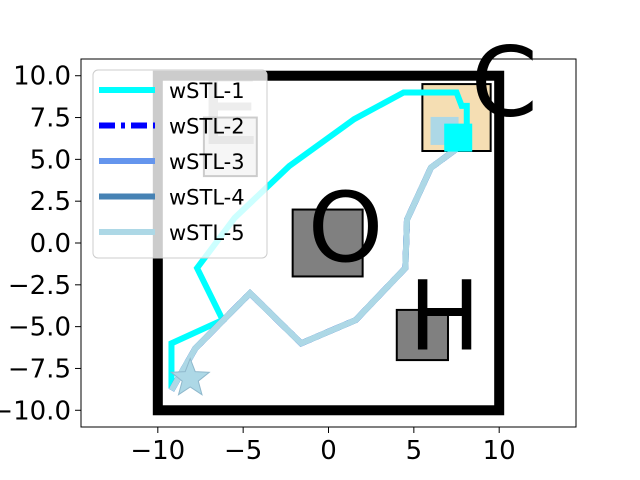 The width and height of the screenshot is (640, 480). I want to click on y-tick-label: 7.5, so click(50, 119).